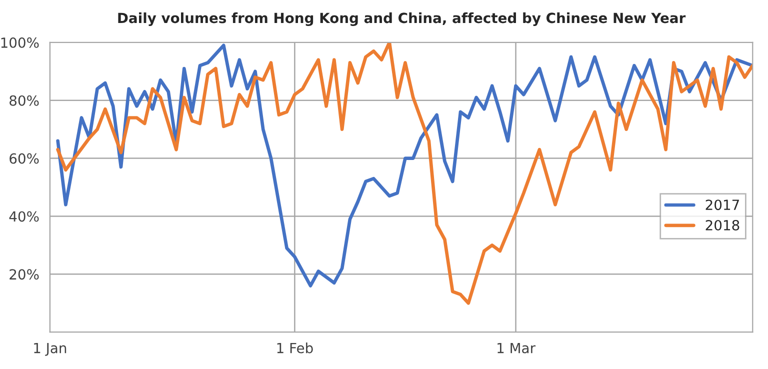 Image resolution: width=768 pixels, height=369 pixels. What do you see at coordinates (402, 19) in the screenshot?
I see `chart-title: Daily volumes from Hong Kong and China, affected by Chinese New Year` at bounding box center [402, 19].